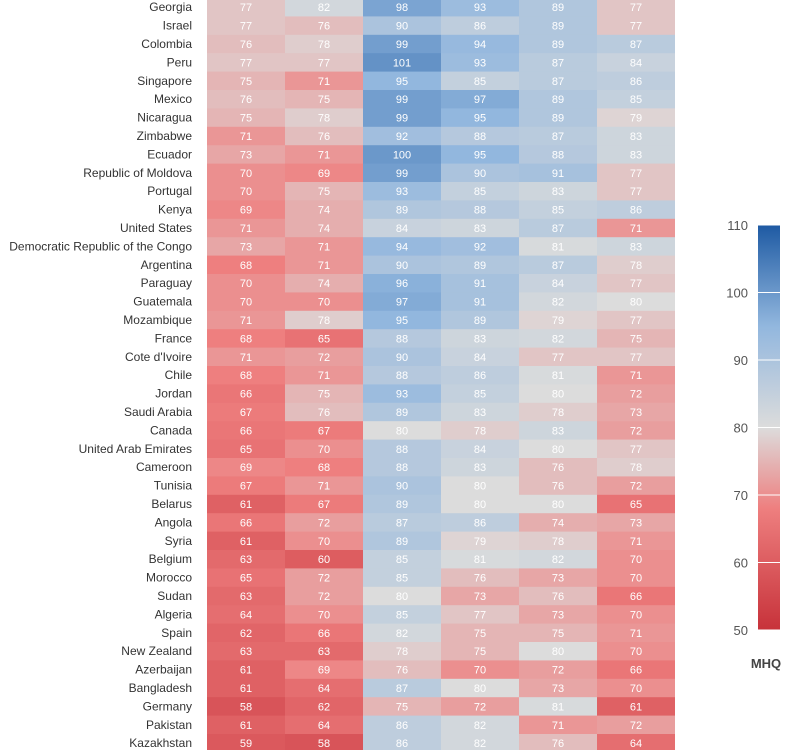 The width and height of the screenshot is (800, 750). I want to click on cell-value: 73, so click(558, 579).